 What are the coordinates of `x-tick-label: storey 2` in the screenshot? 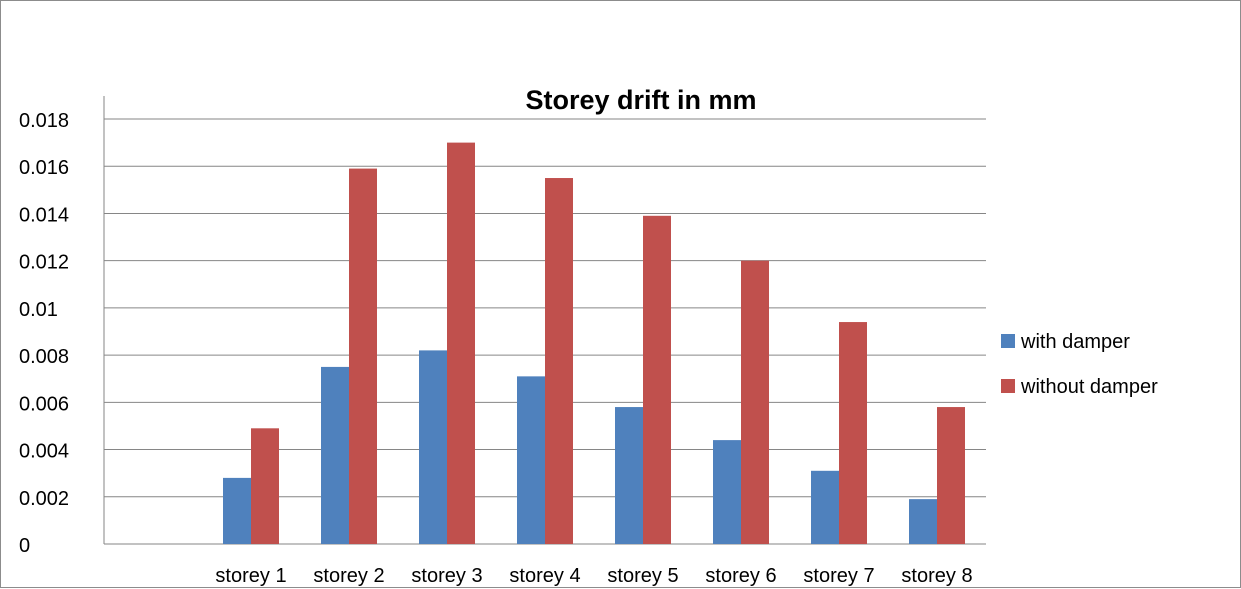 It's located at (348, 576).